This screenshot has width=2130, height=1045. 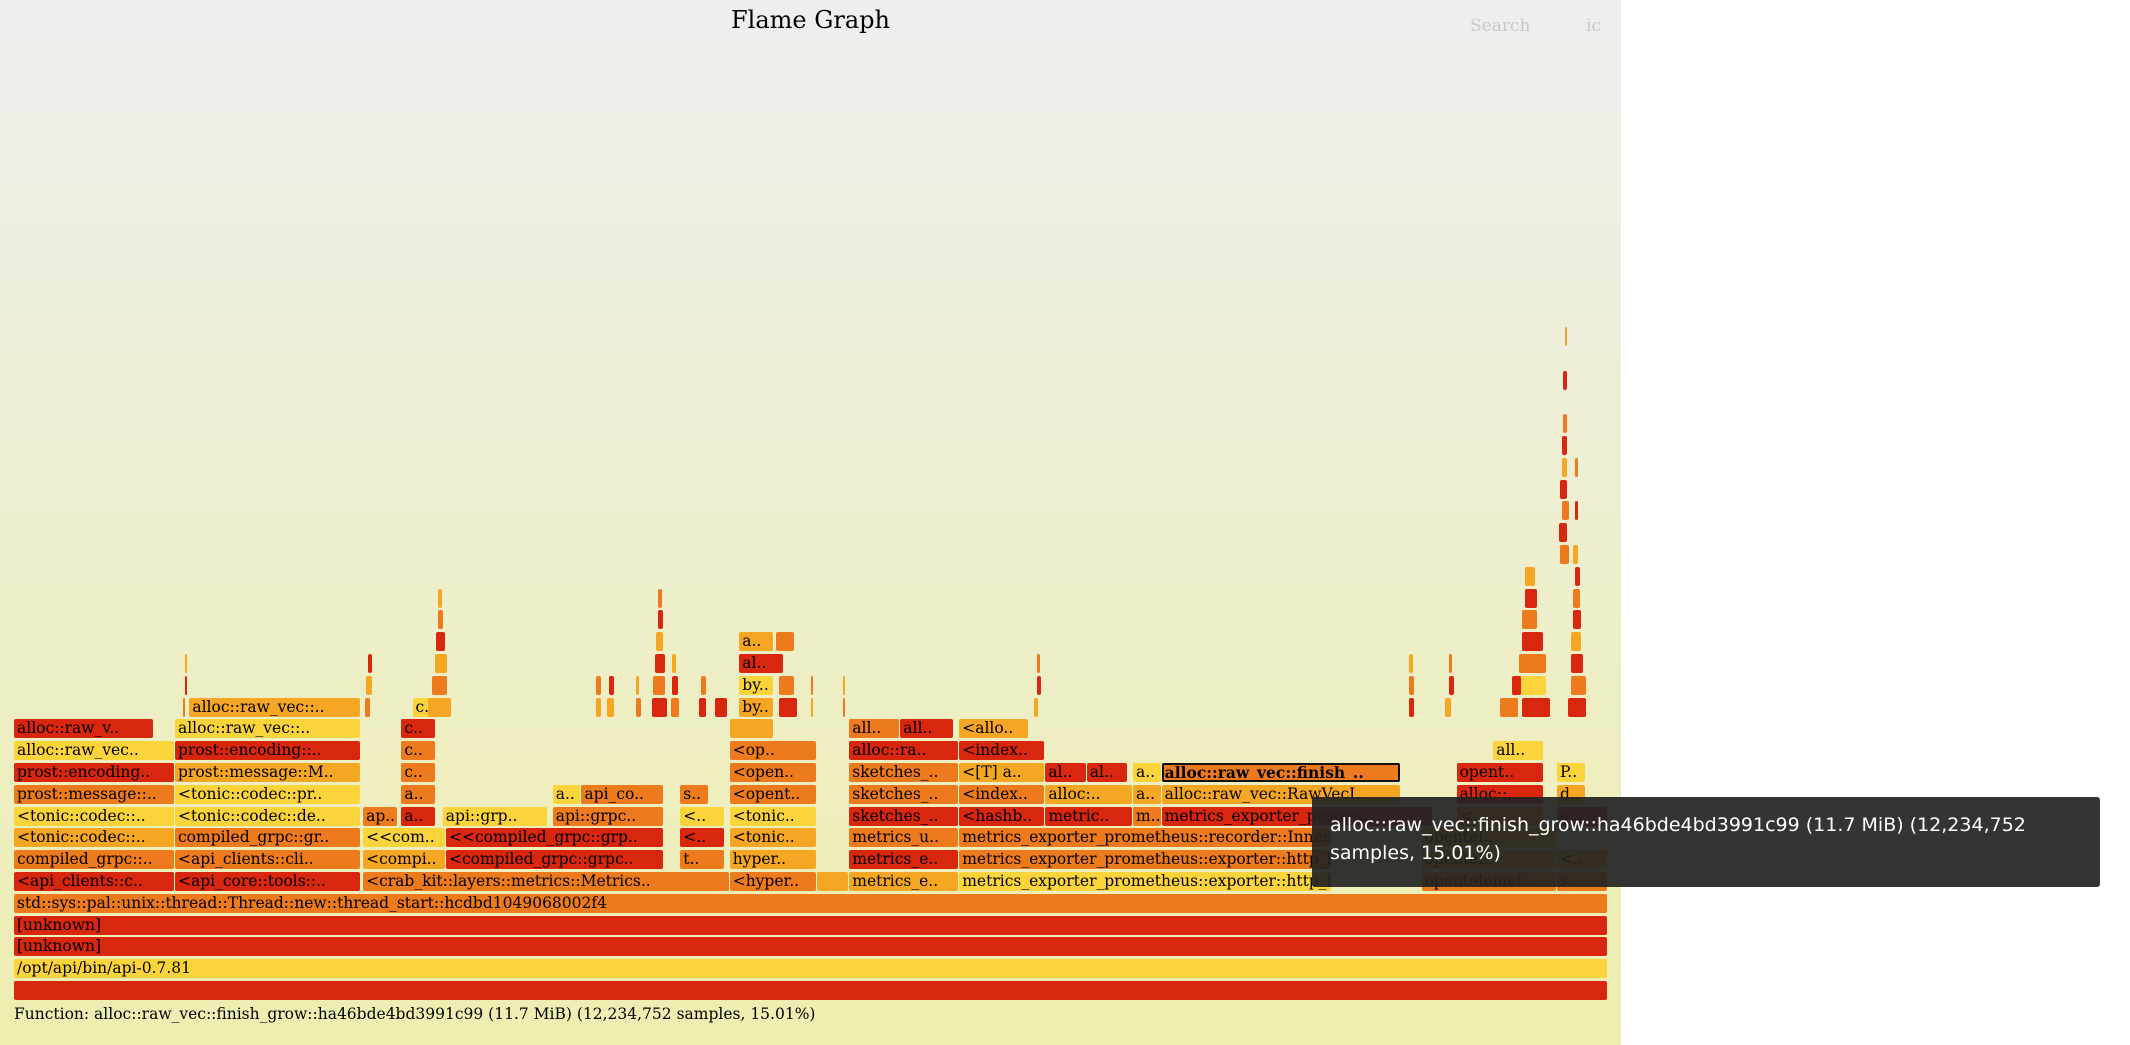 I want to click on flame-frame: [unknown], so click(x=810, y=946).